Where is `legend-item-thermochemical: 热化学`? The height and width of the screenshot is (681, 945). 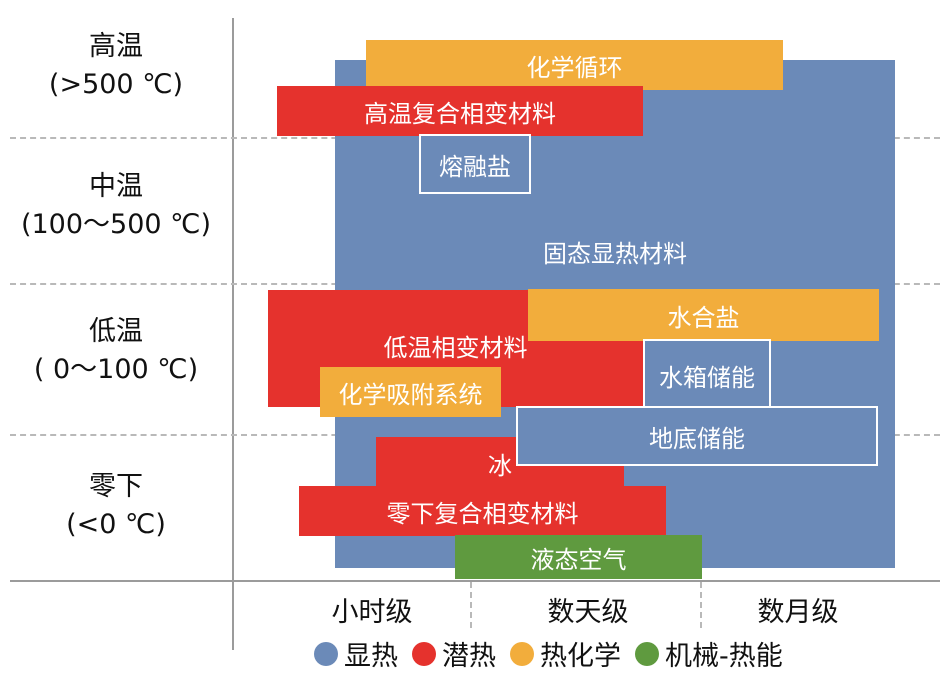
legend-item-thermochemical: 热化学 is located at coordinates (565, 653).